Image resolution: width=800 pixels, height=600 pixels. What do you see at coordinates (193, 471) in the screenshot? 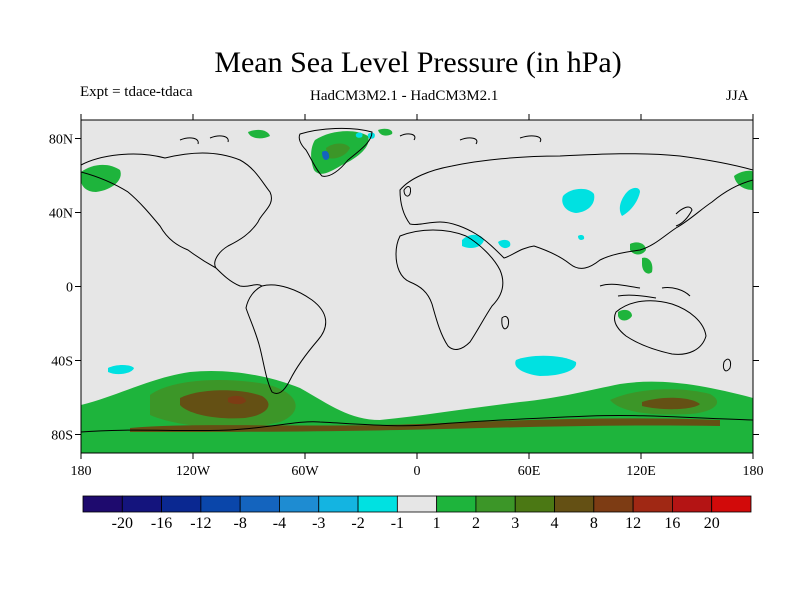
I see `lon-tick-label: 120W` at bounding box center [193, 471].